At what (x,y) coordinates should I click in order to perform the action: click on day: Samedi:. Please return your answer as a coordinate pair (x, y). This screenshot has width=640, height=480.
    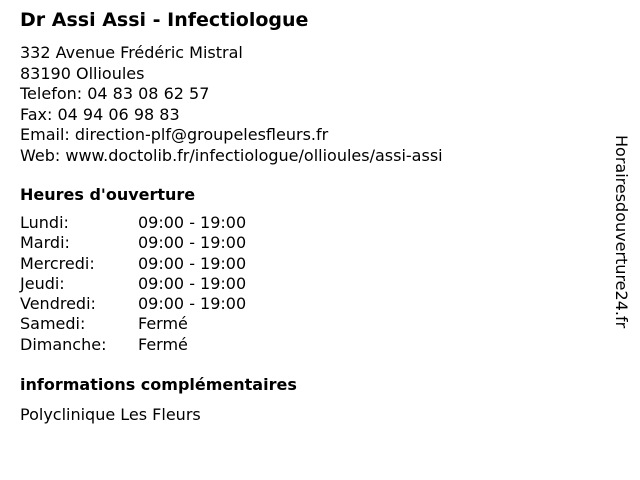
    Looking at the image, I should click on (53, 324).